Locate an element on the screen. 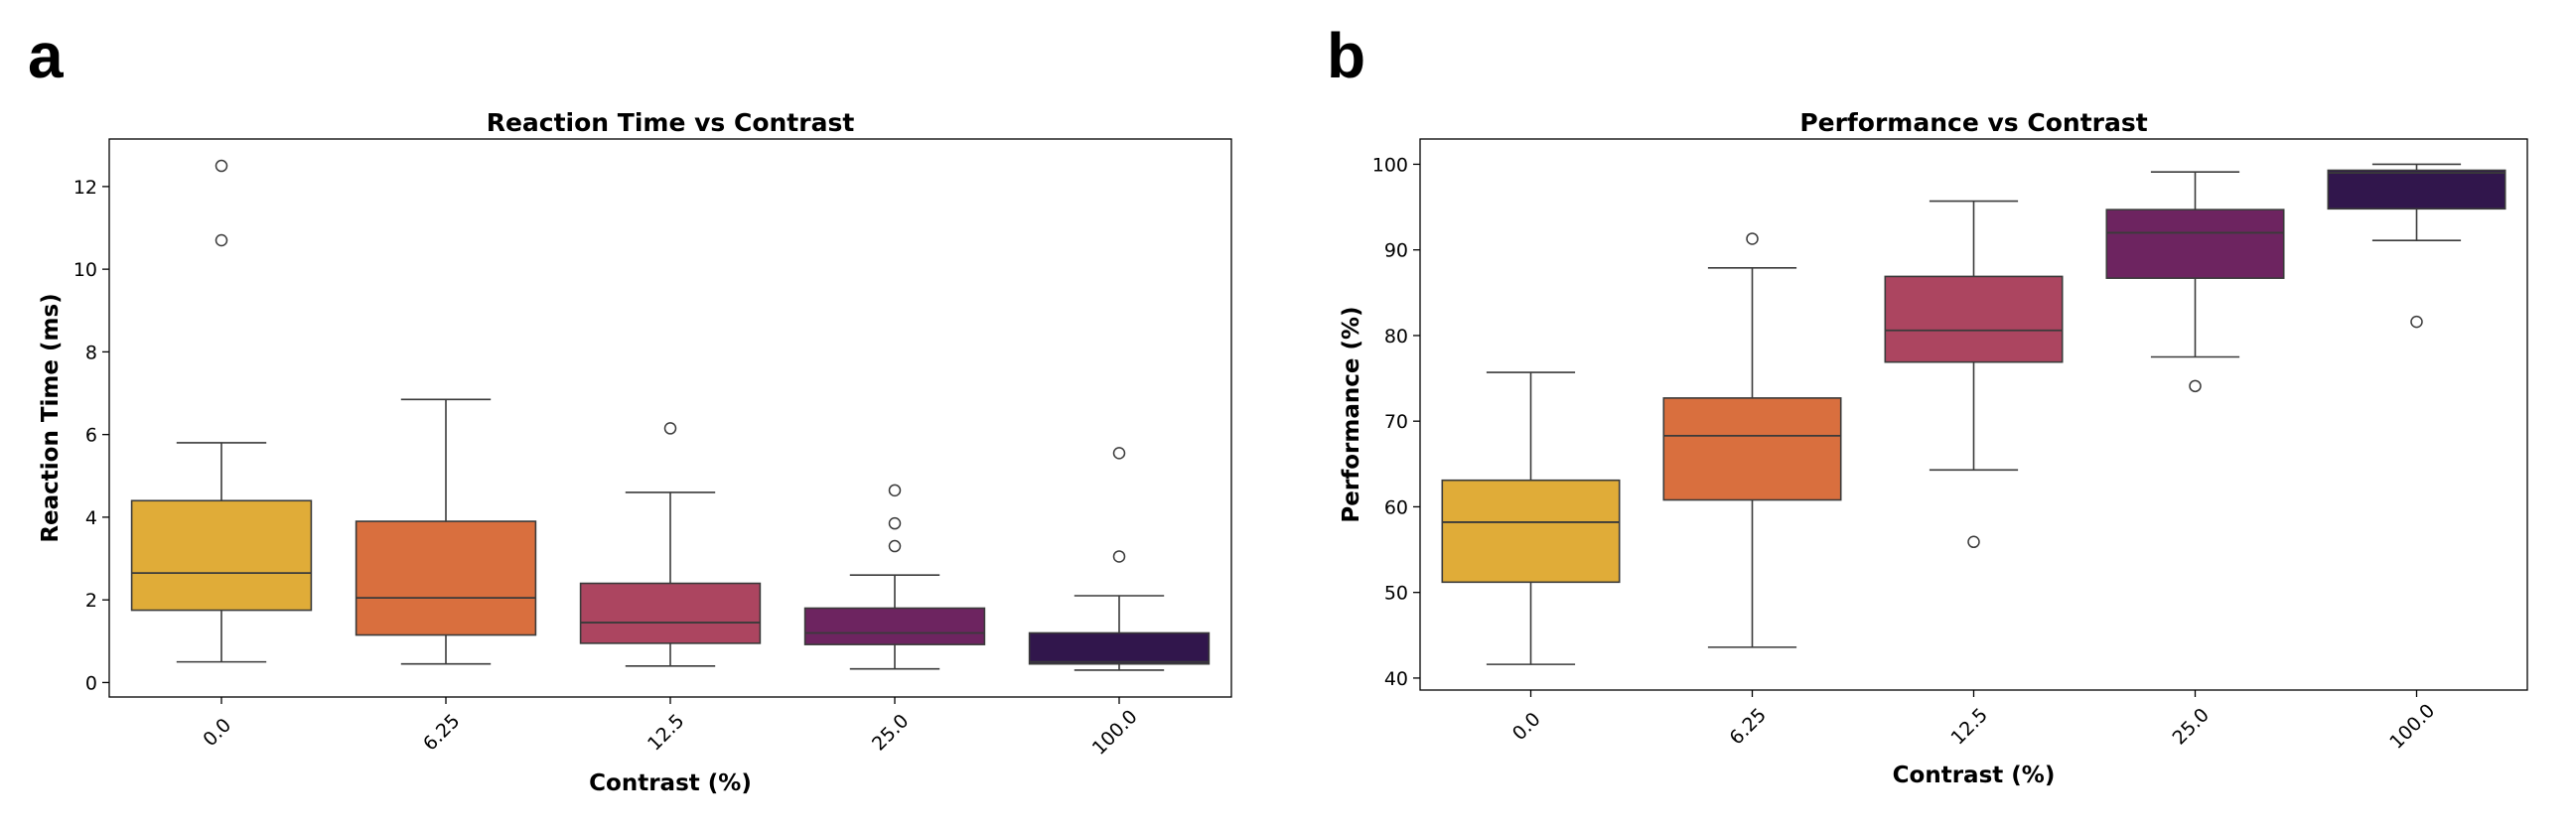 The image size is (2576, 837). y-tick-label: 10 is located at coordinates (85, 270).